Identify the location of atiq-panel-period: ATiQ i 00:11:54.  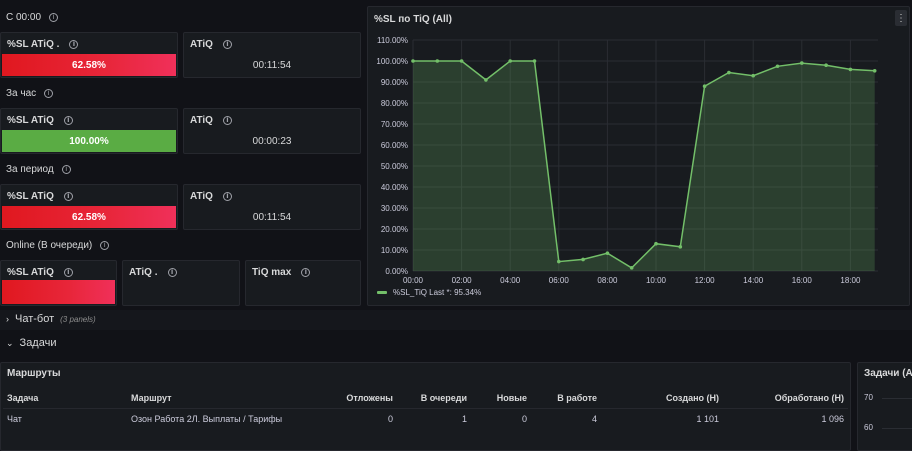
(272, 207).